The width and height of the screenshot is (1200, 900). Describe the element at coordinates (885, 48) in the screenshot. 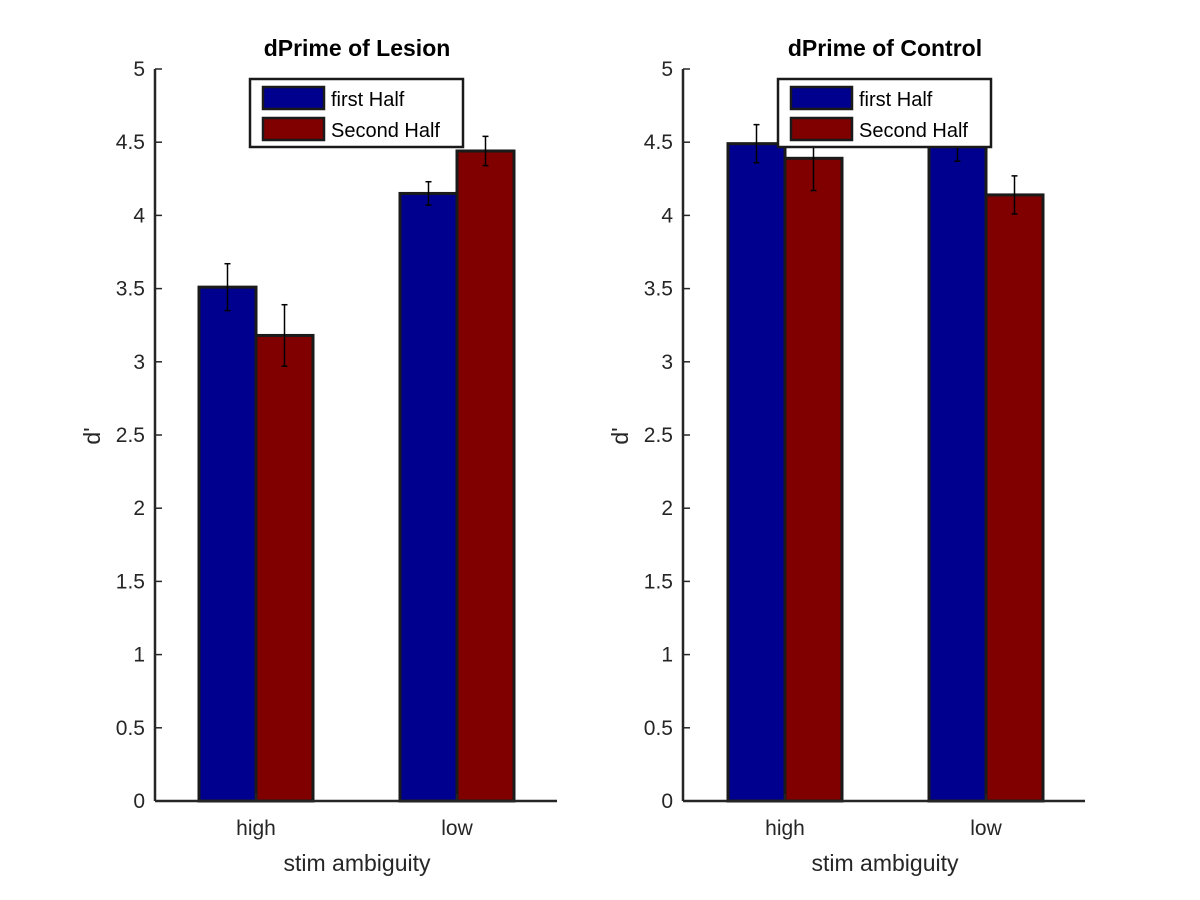

I see `chart-title: dPrime of Control` at that location.